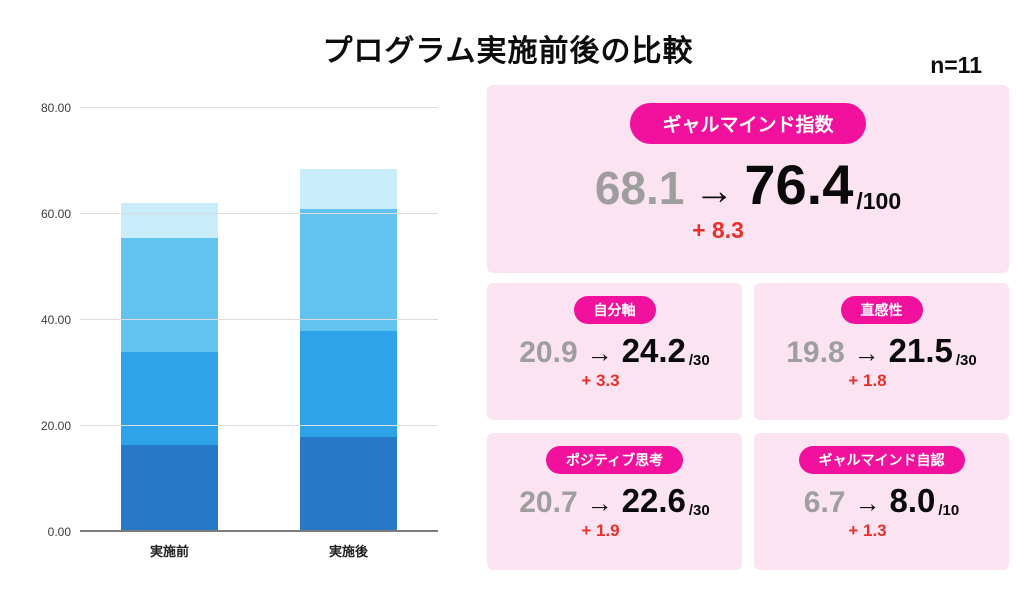  Describe the element at coordinates (920, 350) in the screenshot. I see `metric-after-value: 21.5` at that location.